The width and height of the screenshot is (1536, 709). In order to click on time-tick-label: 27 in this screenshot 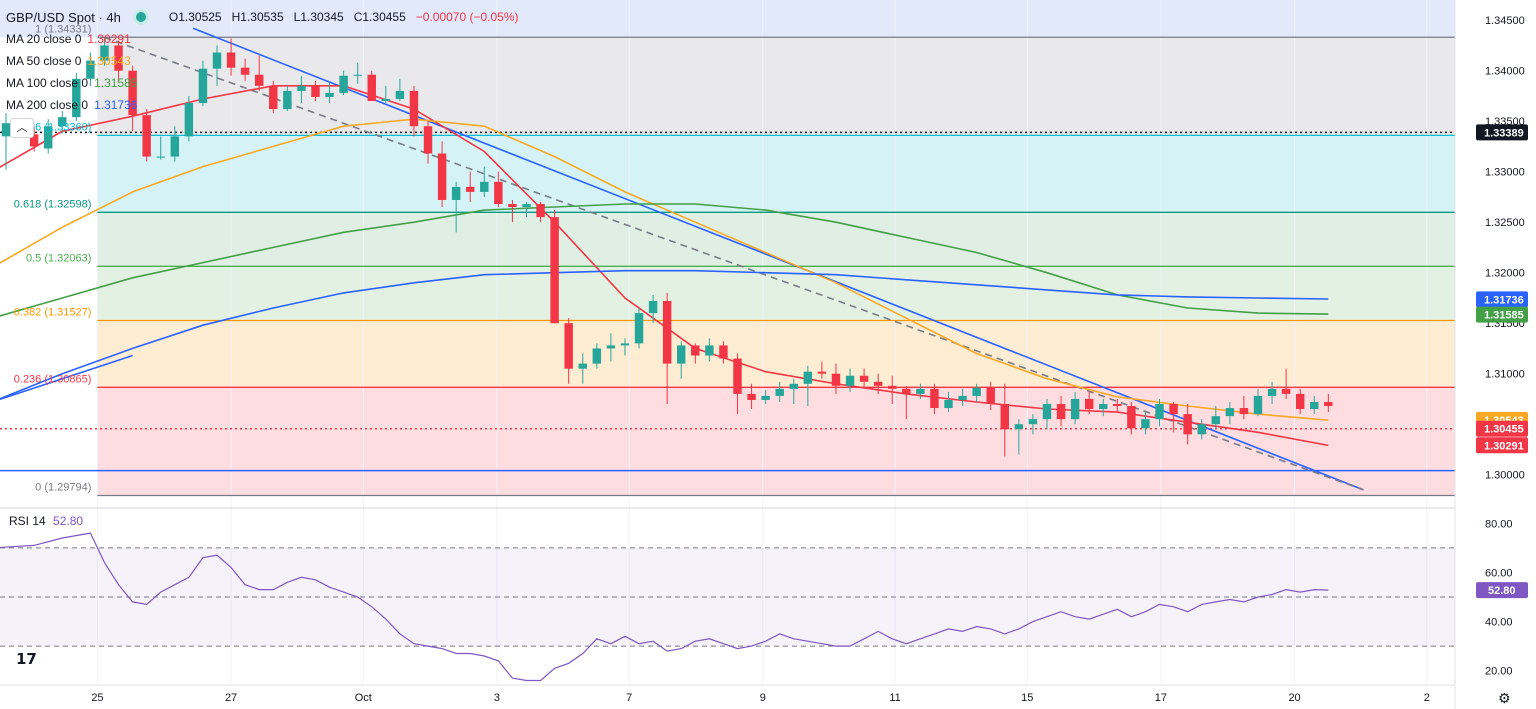, I will do `click(231, 698)`.